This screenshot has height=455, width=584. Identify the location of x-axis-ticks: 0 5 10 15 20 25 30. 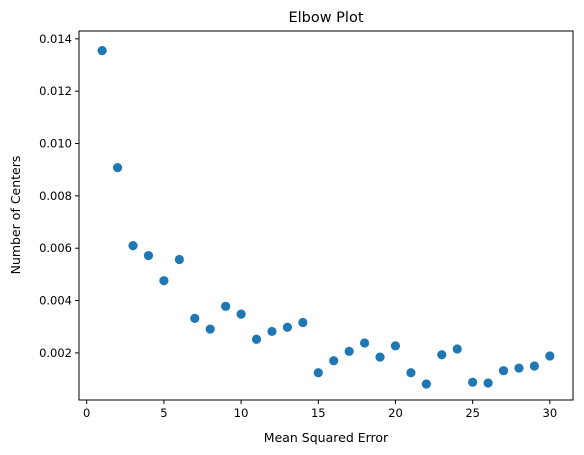
(320, 410).